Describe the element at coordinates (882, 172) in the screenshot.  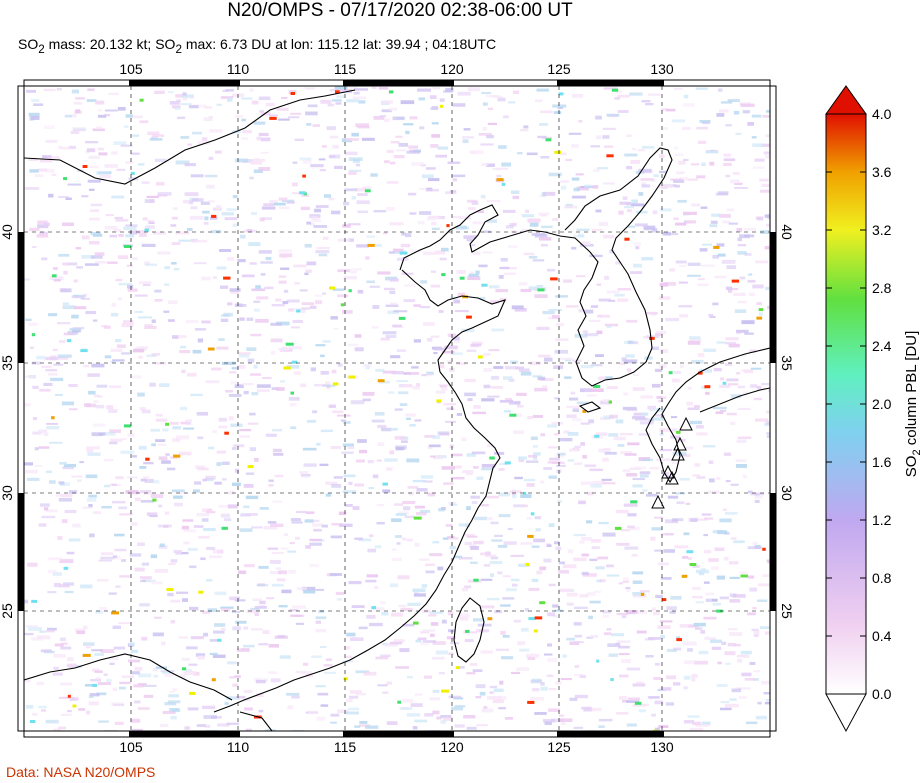
I see `colorbar-tick-label: 3.6` at that location.